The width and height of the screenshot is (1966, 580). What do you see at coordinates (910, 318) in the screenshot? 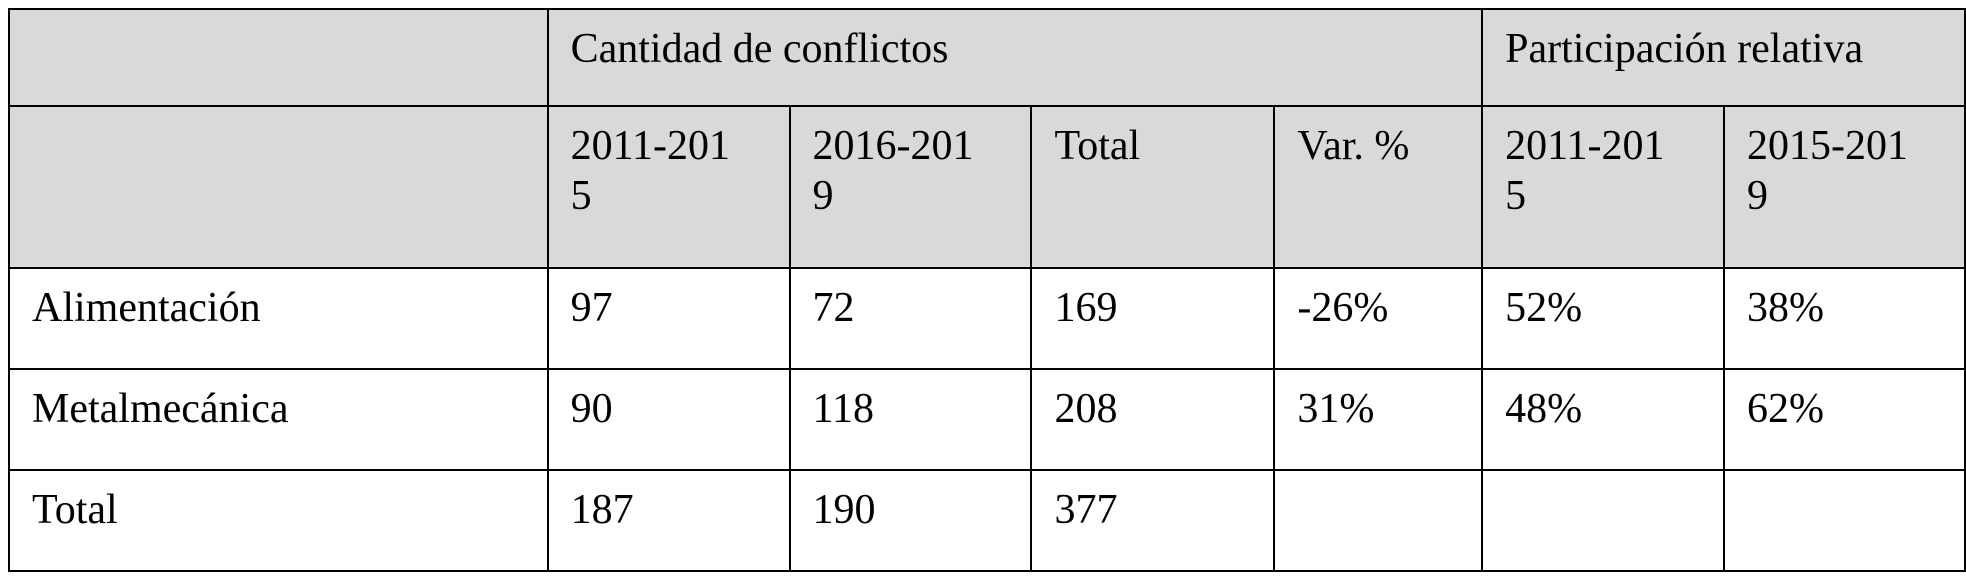
I see `data-cell: 72` at bounding box center [910, 318].